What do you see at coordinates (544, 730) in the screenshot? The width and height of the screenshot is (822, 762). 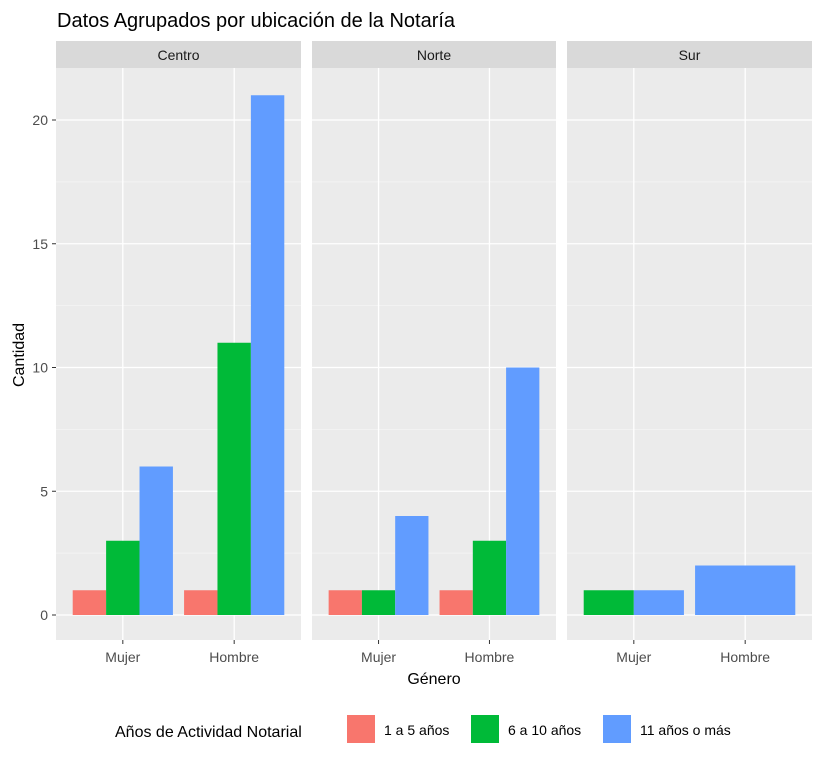 I see `legend-label-2: 6 a 10 años` at bounding box center [544, 730].